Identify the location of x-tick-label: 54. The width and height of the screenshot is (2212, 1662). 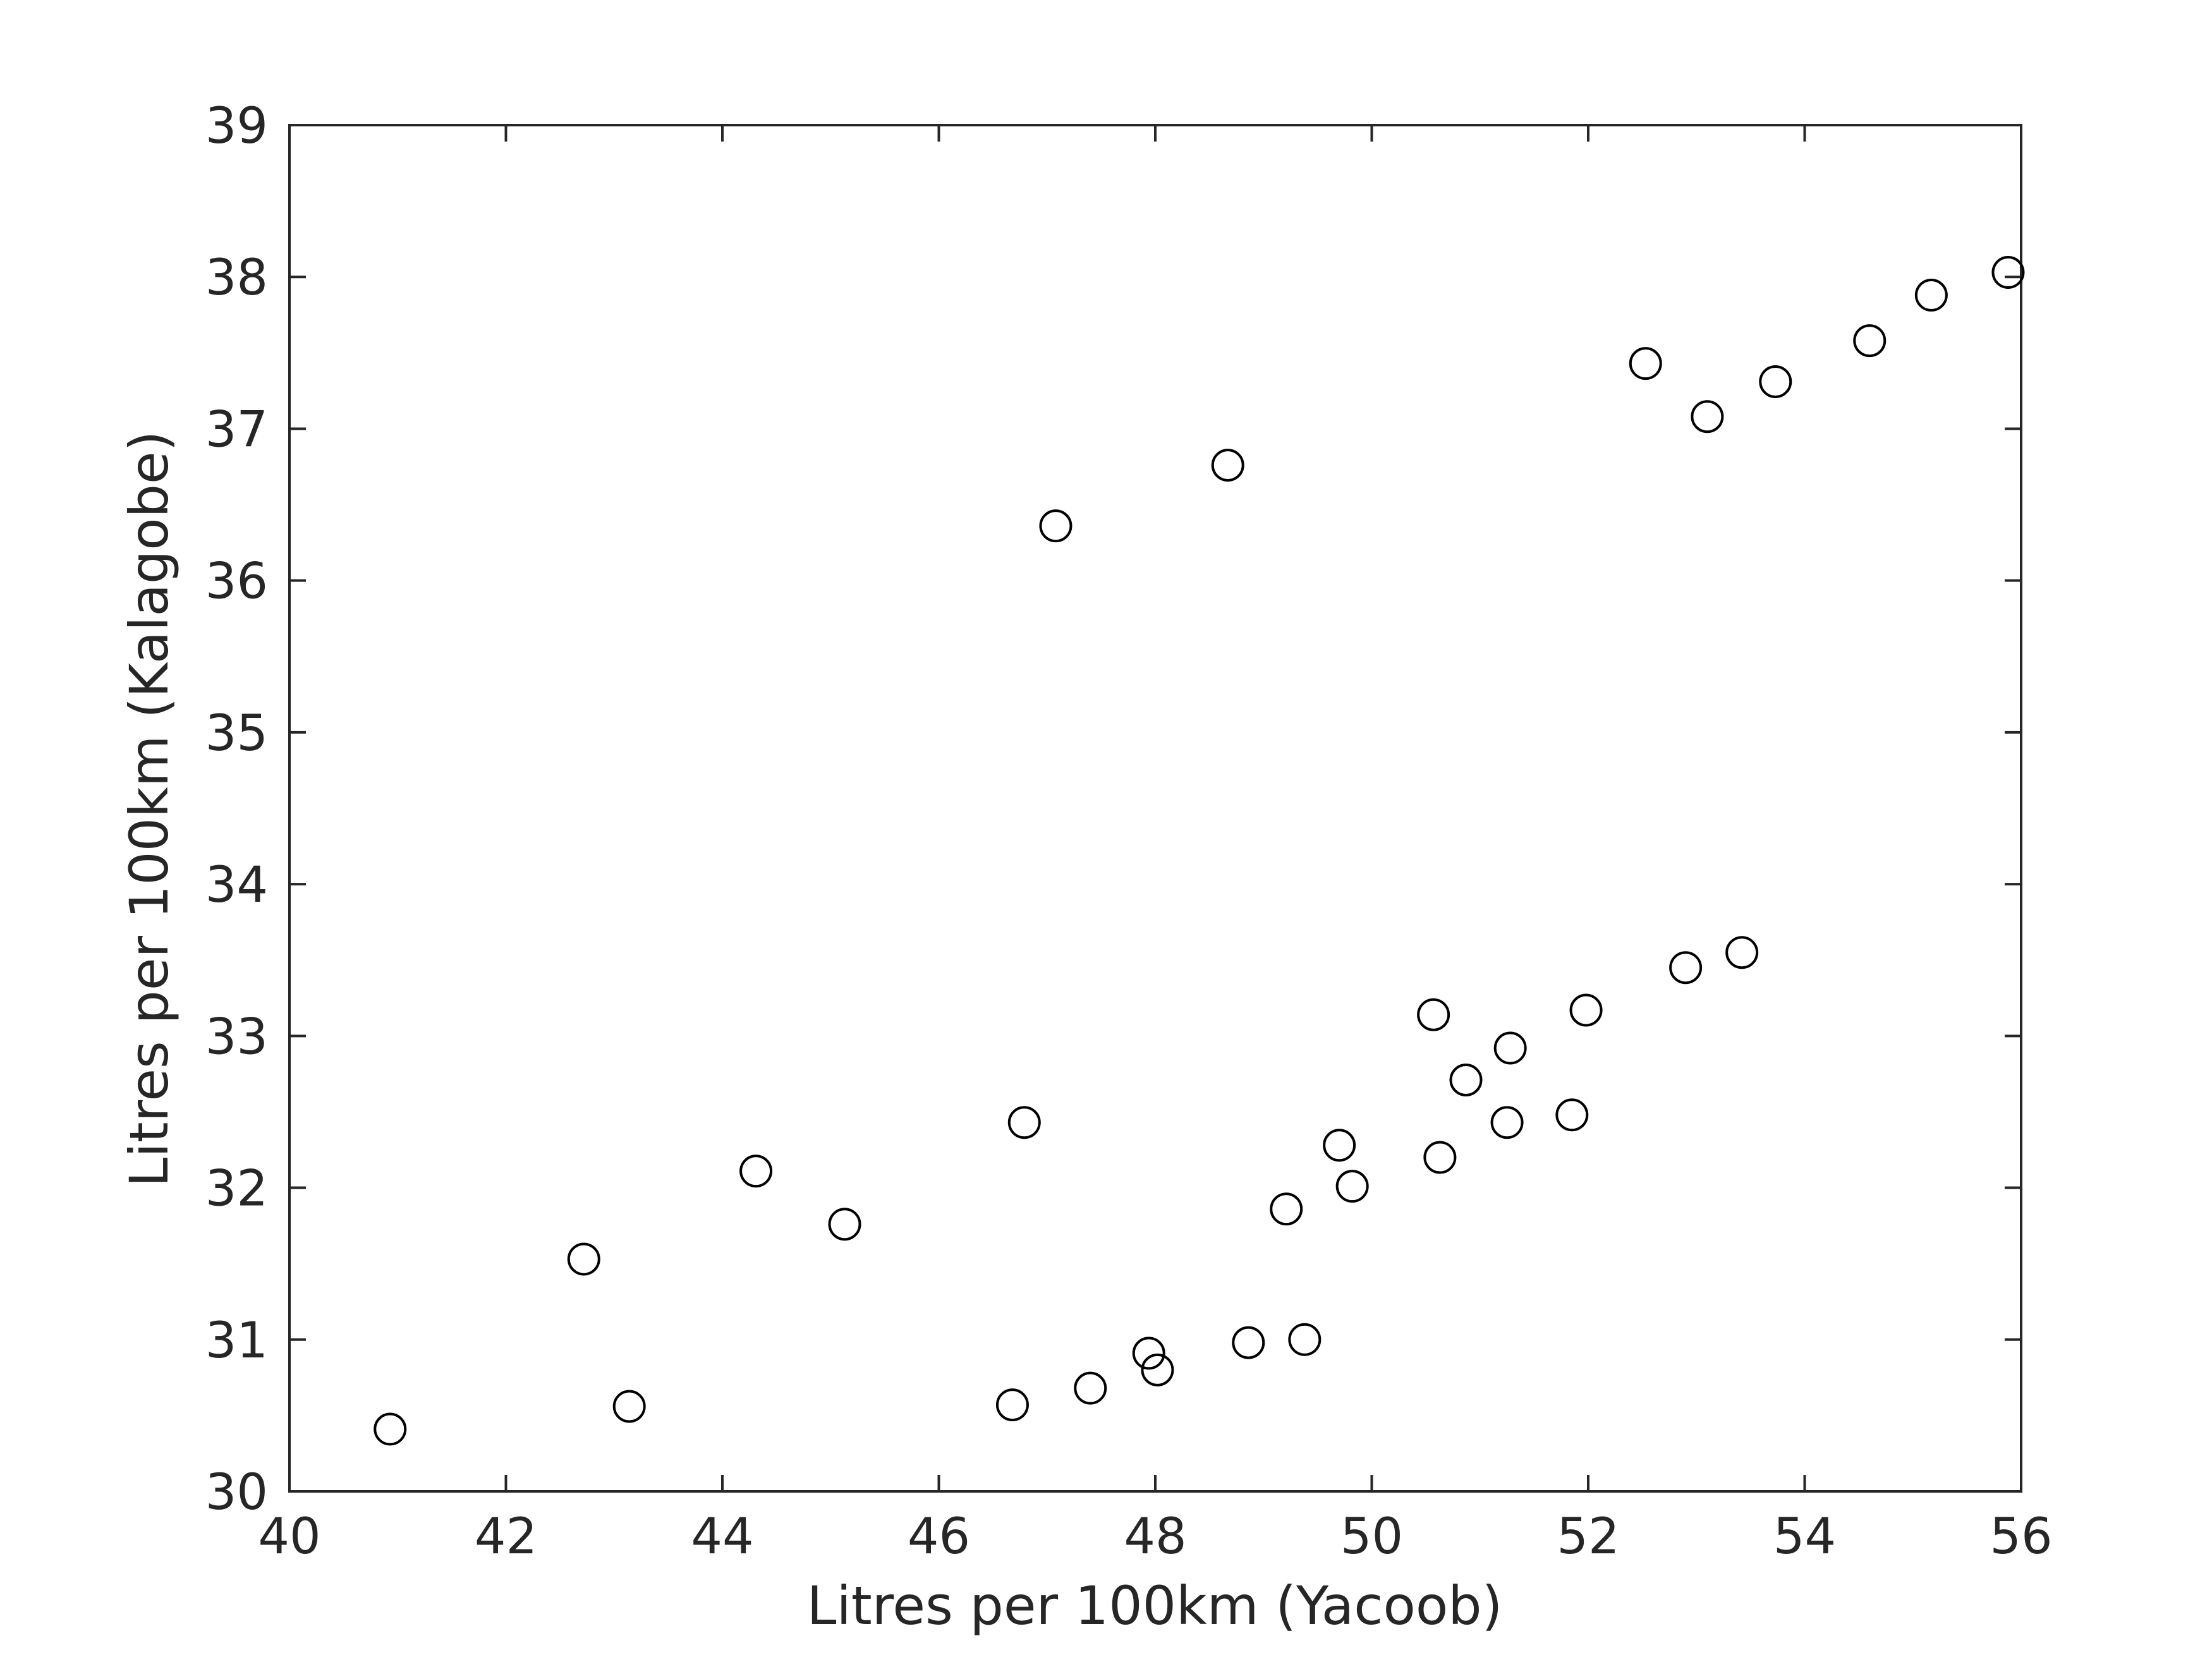
(1804, 1536).